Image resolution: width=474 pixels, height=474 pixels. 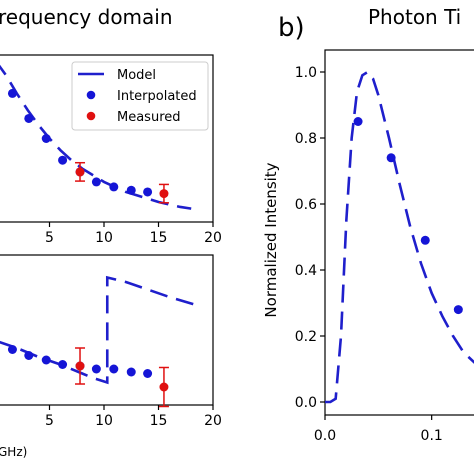 I want to click on y-tick-label: 0.0, so click(x=306, y=403).